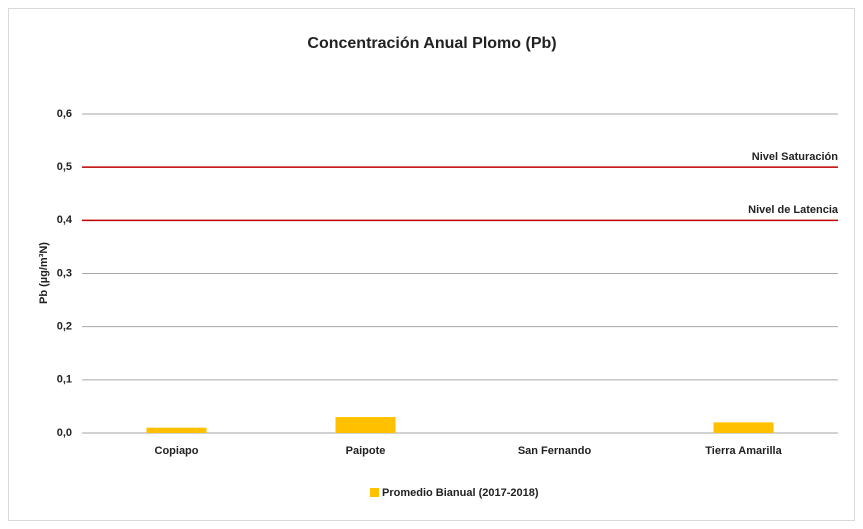  I want to click on legend-label: Promedio Bianual (2017-2018), so click(460, 493).